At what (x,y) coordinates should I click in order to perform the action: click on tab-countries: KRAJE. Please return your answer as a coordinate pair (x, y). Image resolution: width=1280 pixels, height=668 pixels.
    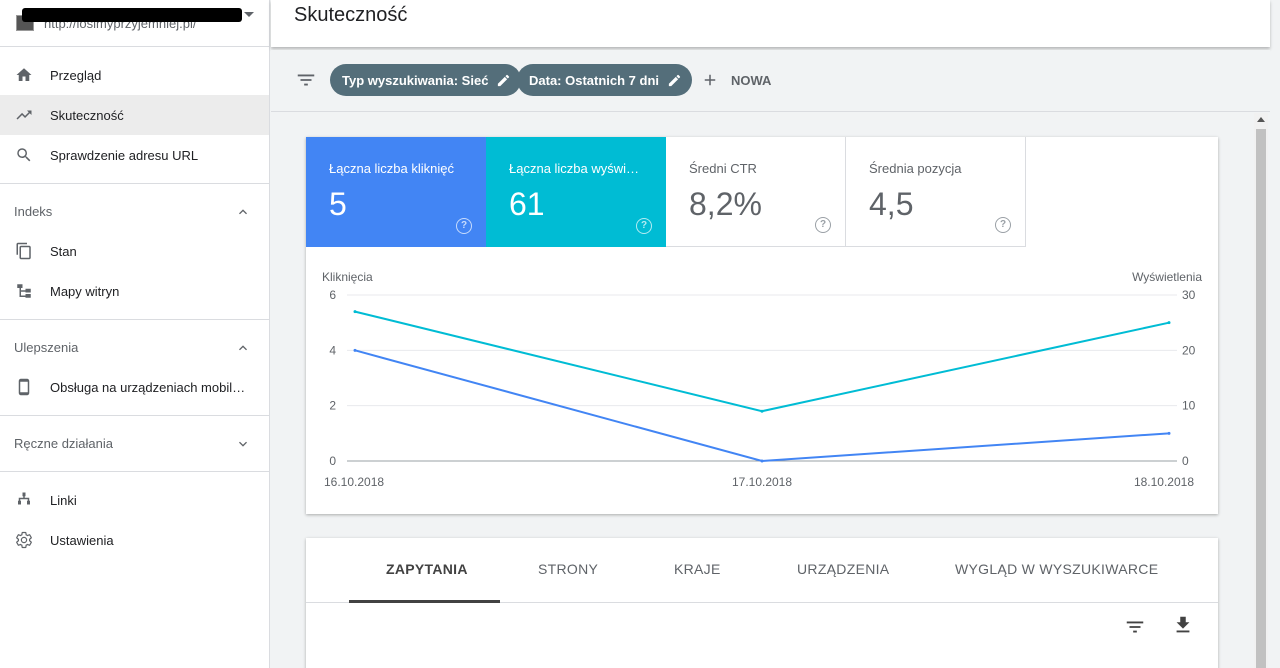
    Looking at the image, I should click on (697, 569).